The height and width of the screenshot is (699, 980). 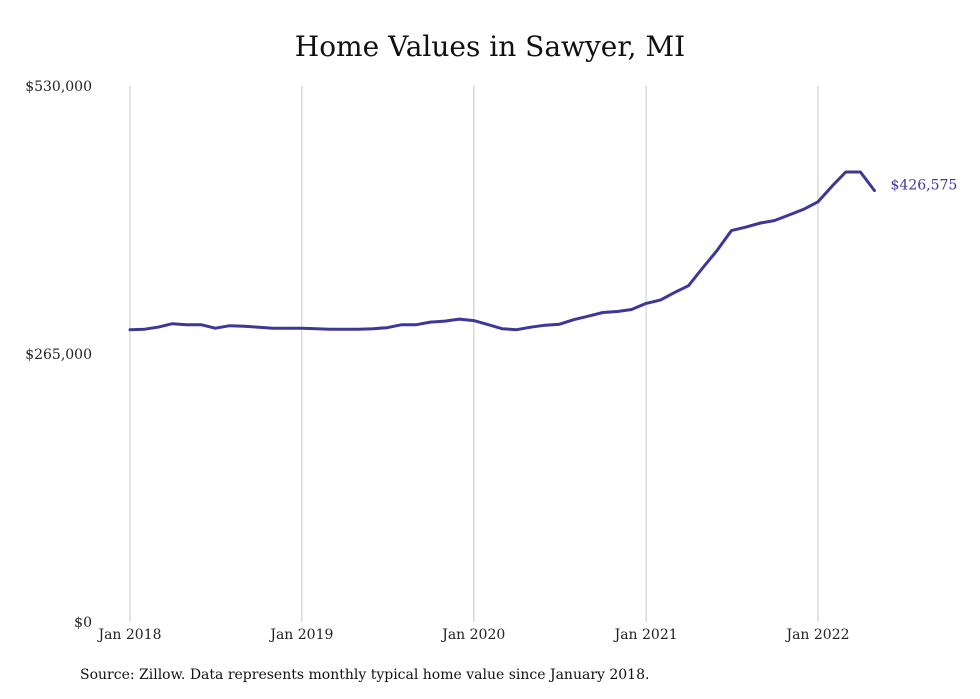 What do you see at coordinates (58, 87) in the screenshot?
I see `y-tick-label: $530,000` at bounding box center [58, 87].